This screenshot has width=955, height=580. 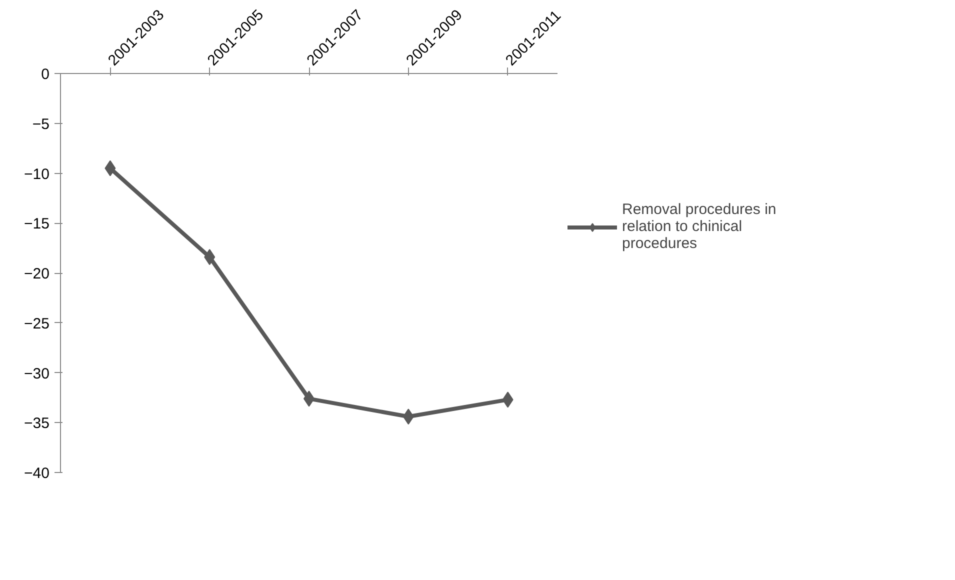 What do you see at coordinates (699, 226) in the screenshot?
I see `legend-label: Removal procedures in relation to chinical procedures` at bounding box center [699, 226].